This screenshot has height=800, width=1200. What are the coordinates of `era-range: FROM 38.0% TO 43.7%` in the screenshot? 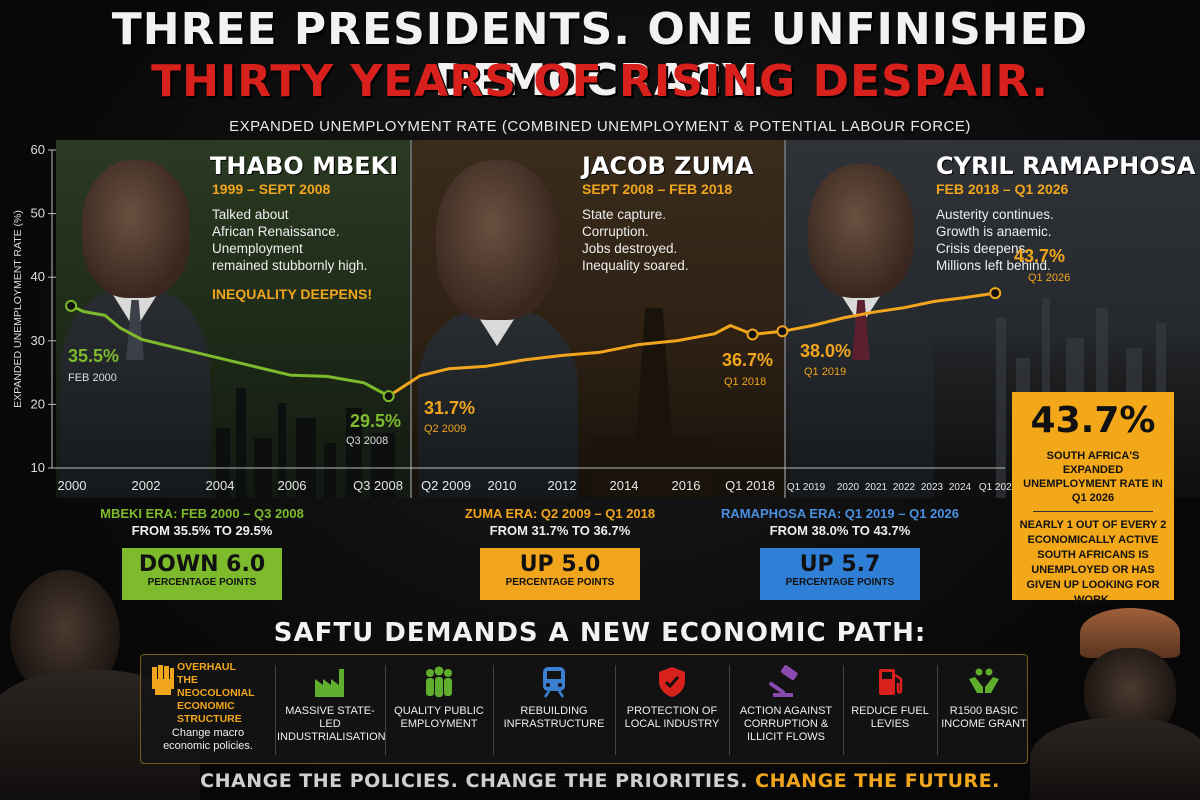 It's located at (840, 530).